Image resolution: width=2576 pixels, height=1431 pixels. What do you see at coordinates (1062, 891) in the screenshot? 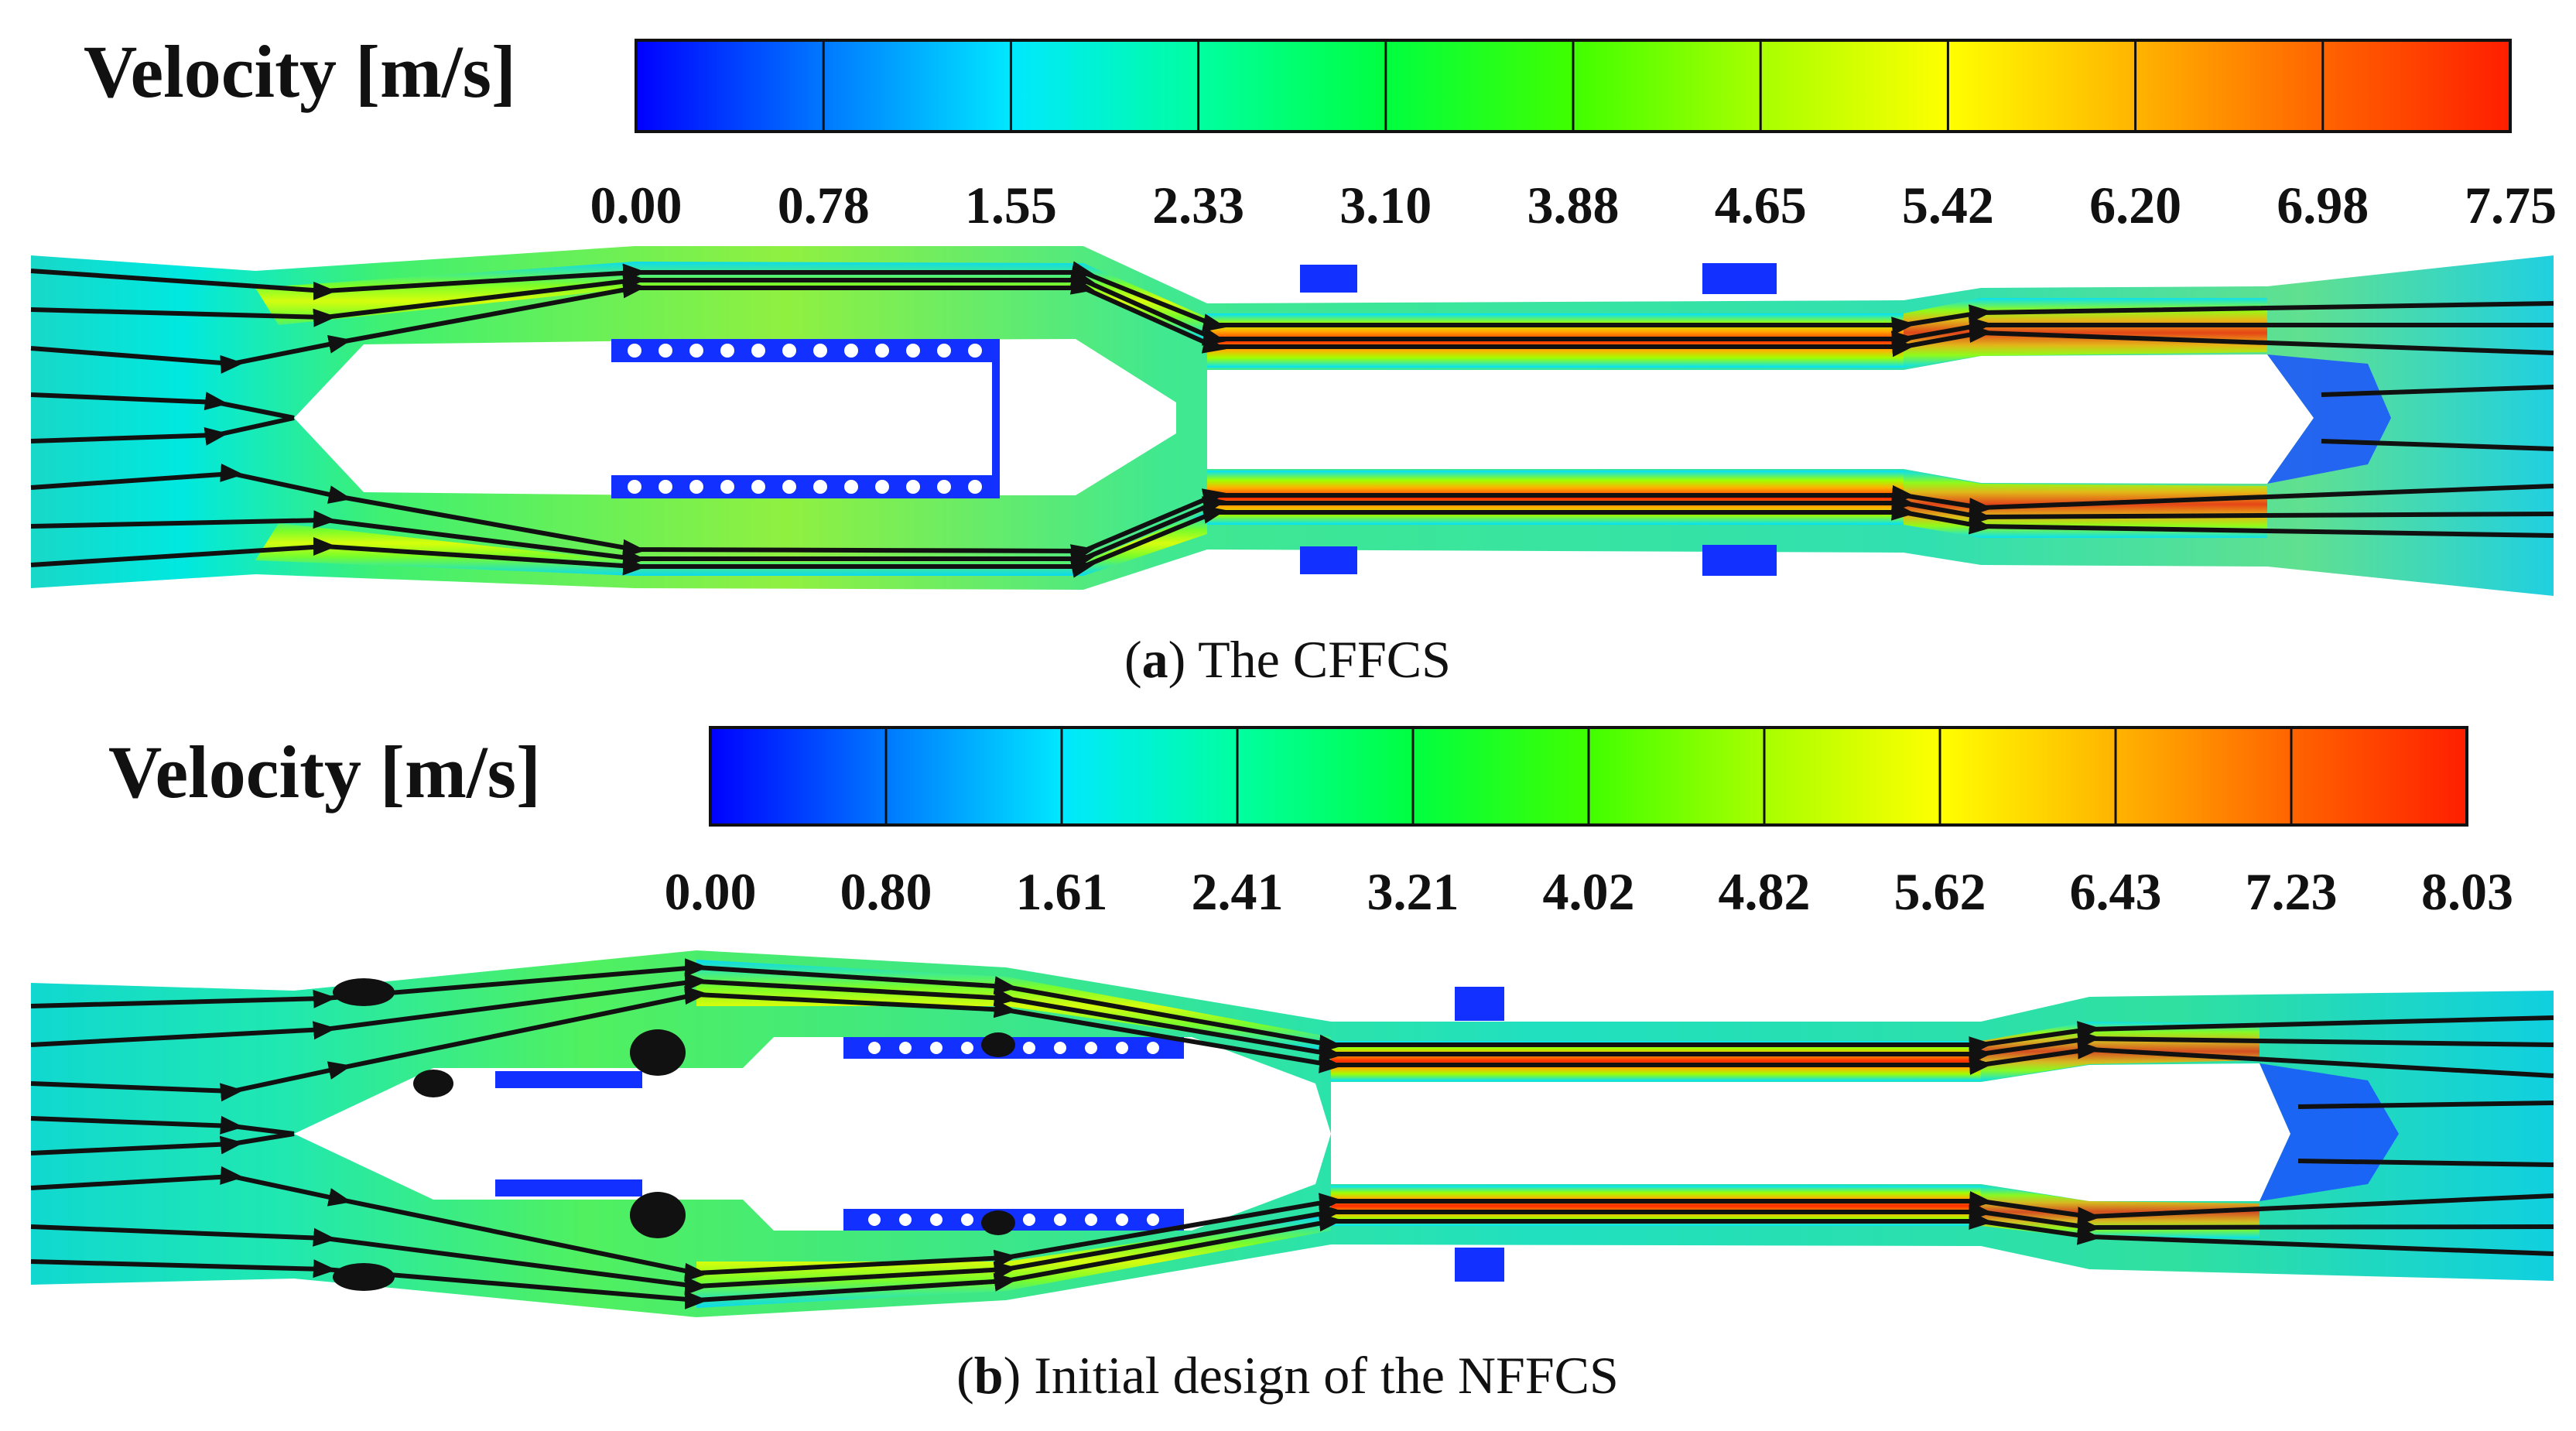
I see `colorbar-tick-label: 1.61` at bounding box center [1062, 891].